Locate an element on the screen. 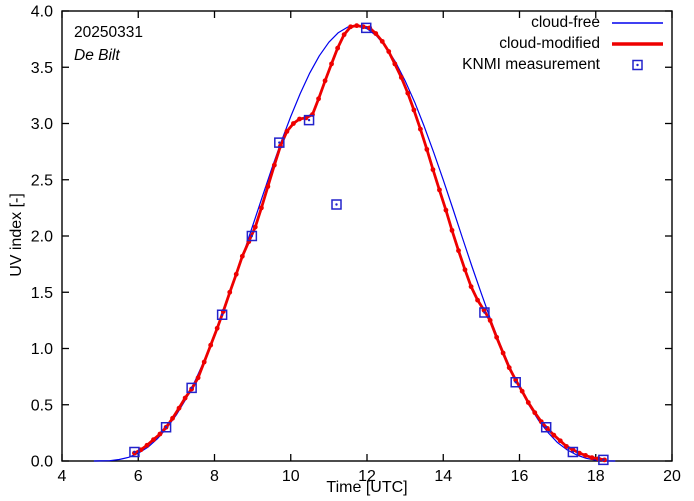 This screenshot has width=694, height=501. y-tick-label: 0.5 is located at coordinates (42, 405).